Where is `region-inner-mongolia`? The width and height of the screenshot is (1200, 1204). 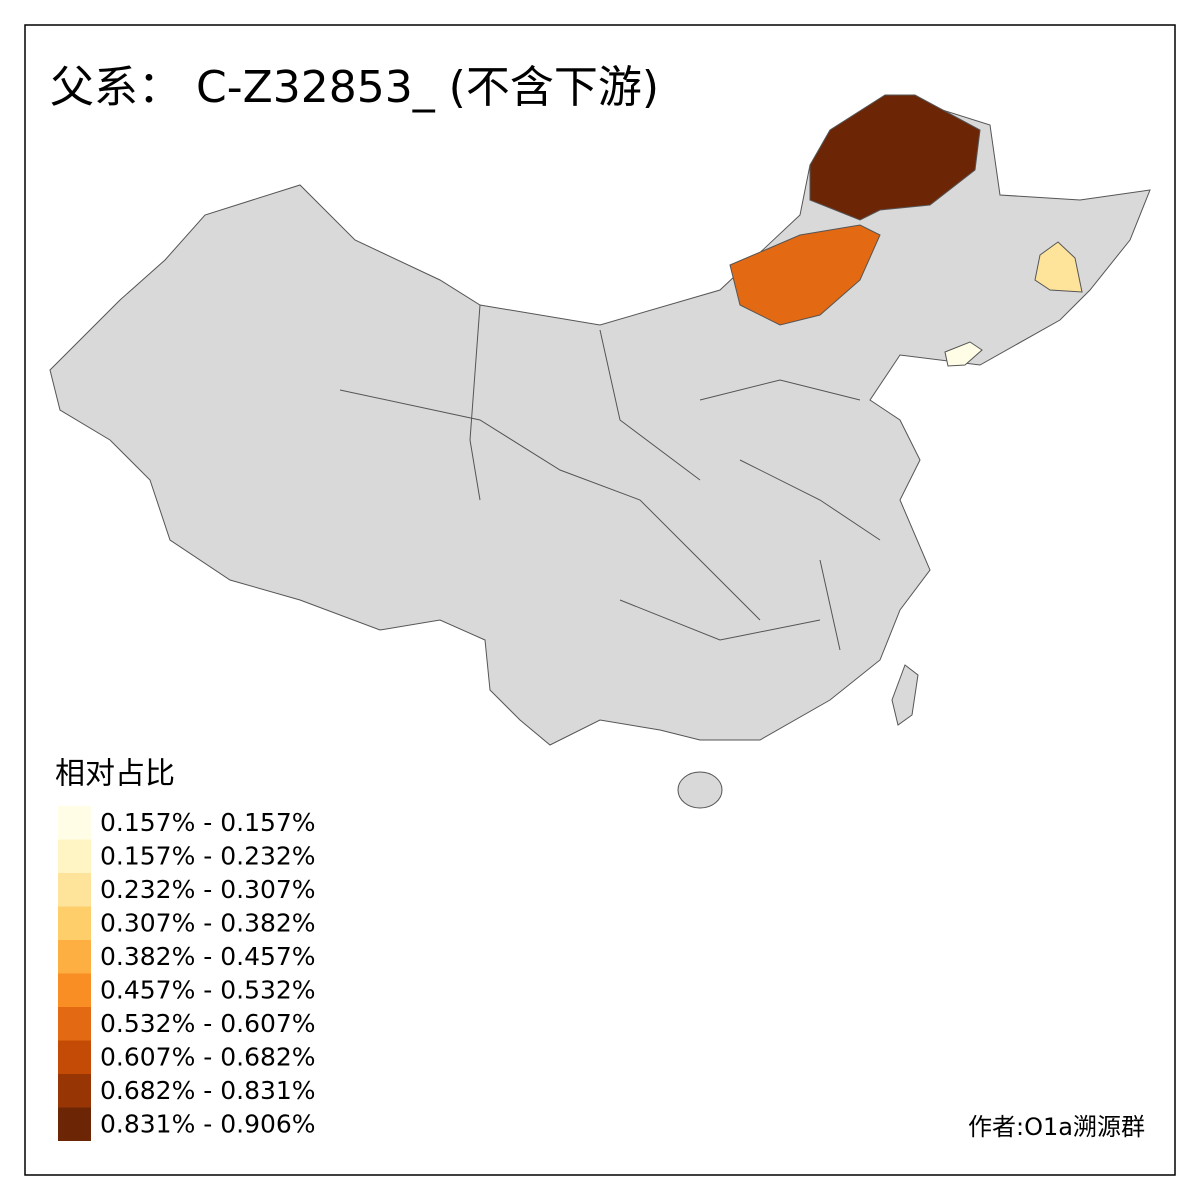 region-inner-mongolia is located at coordinates (805, 275).